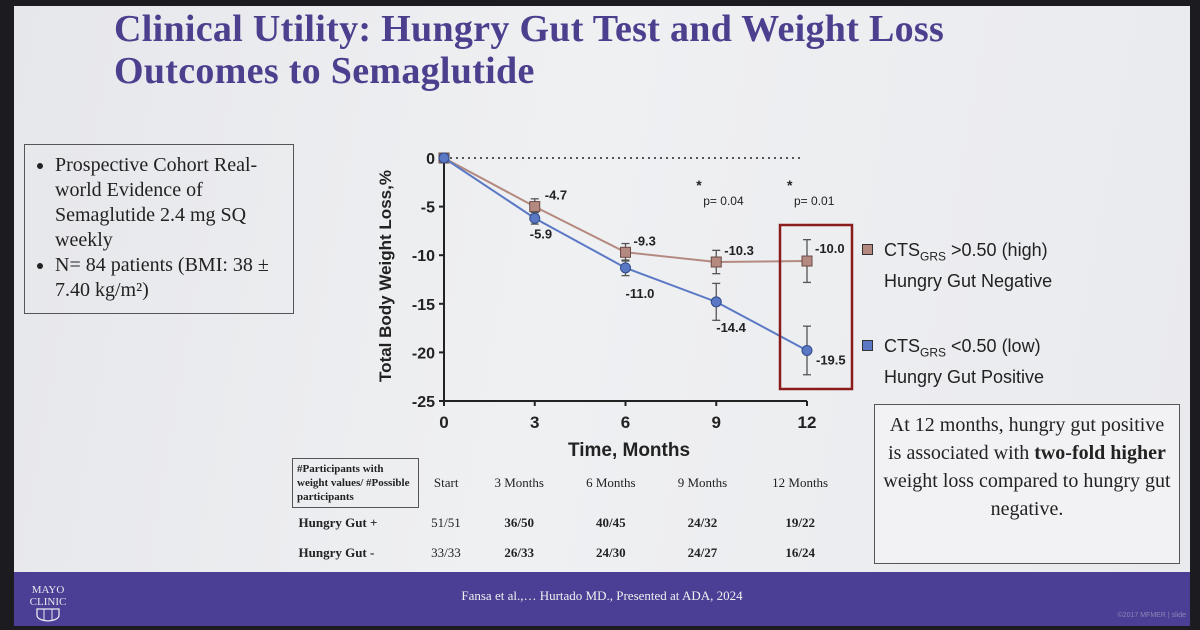  I want to click on x-tick-label: 12, so click(807, 422).